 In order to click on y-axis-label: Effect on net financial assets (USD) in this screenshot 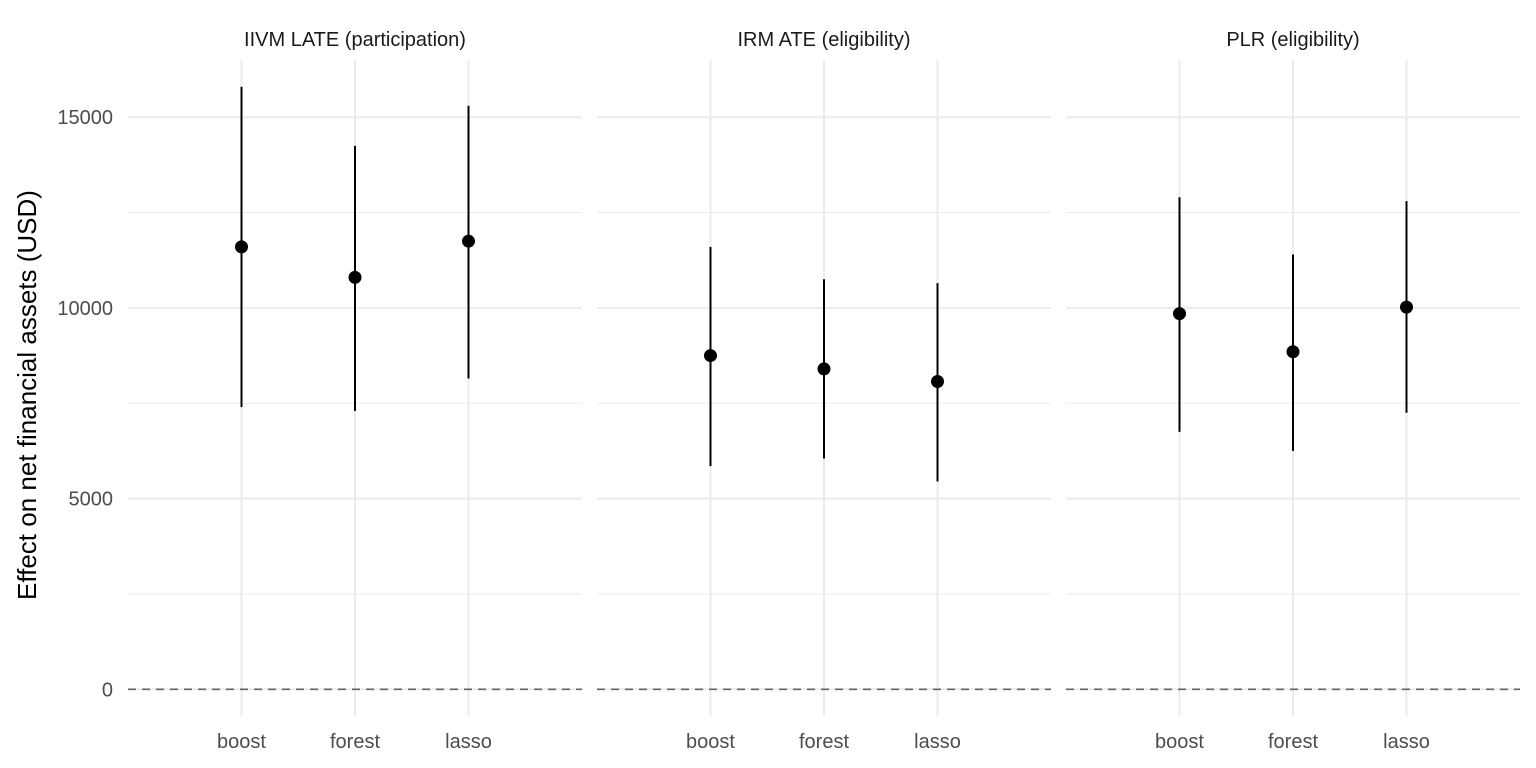, I will do `click(27, 395)`.